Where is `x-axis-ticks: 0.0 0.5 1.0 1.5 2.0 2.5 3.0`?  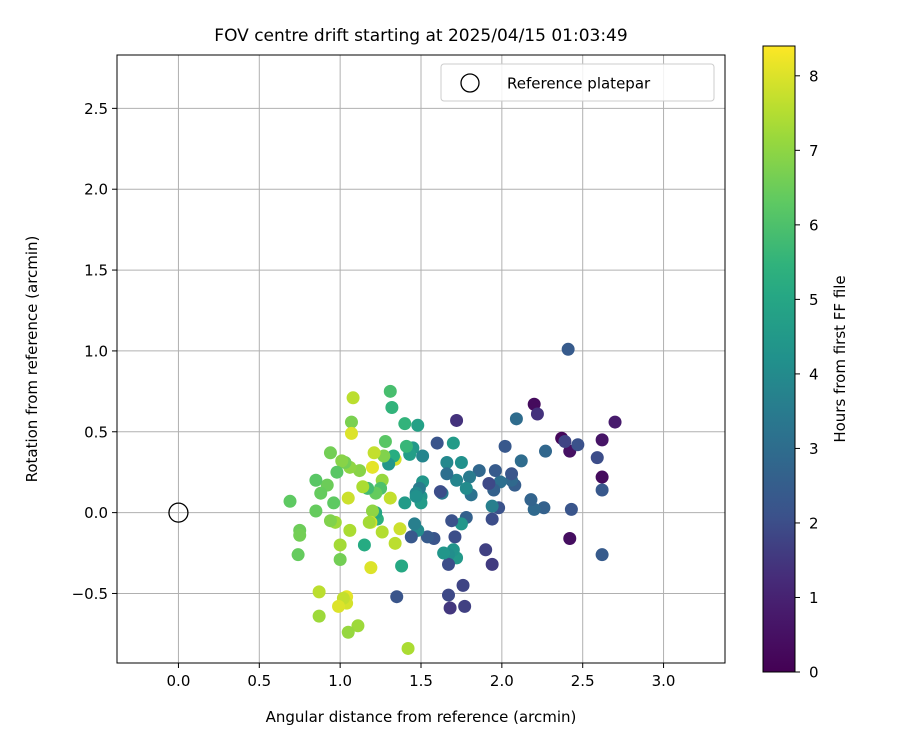
x-axis-ticks: 0.0 0.5 1.0 1.5 2.0 2.5 3.0 is located at coordinates (421, 676).